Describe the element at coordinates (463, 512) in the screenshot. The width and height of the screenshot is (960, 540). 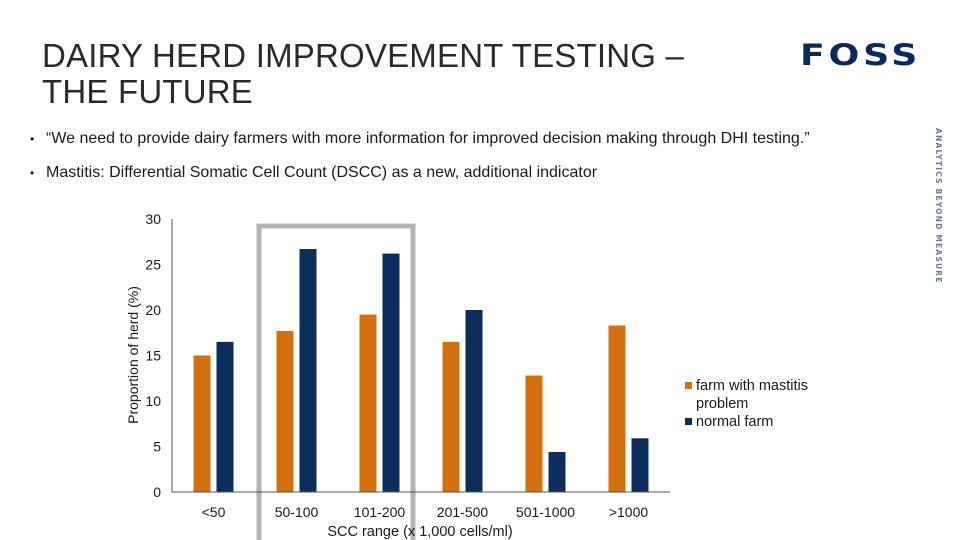
I see `x-tick-label: 201-500` at that location.